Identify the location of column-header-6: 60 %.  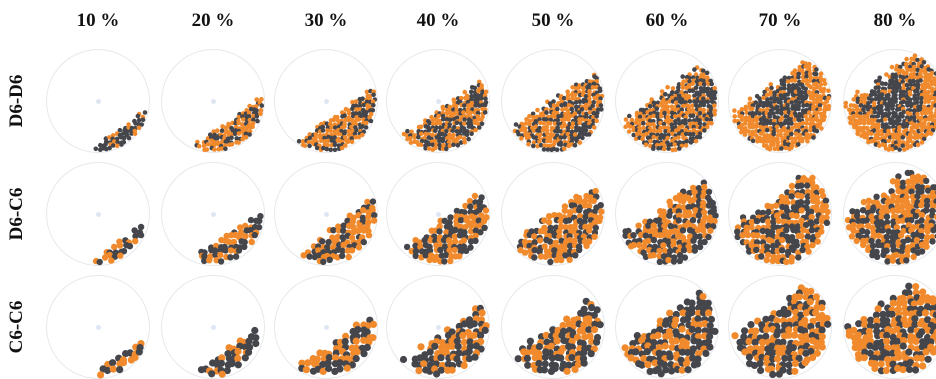
(667, 21).